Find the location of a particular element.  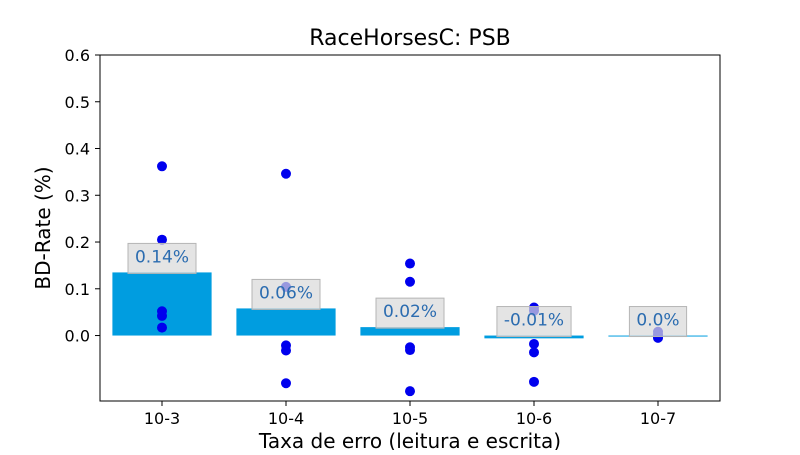

x-tick-label: 10-6 is located at coordinates (534, 418).